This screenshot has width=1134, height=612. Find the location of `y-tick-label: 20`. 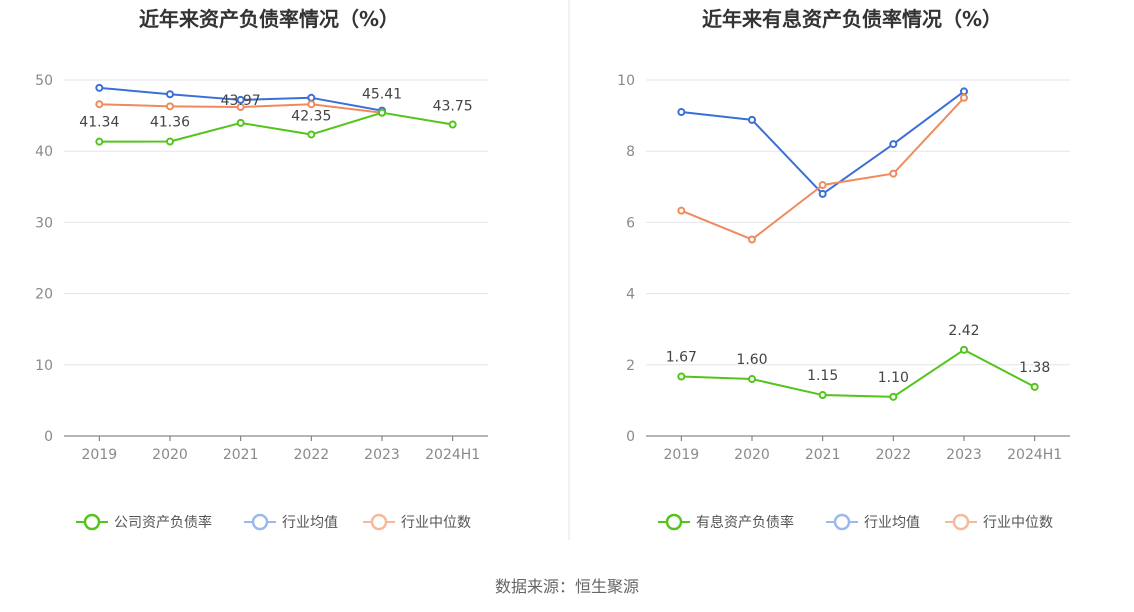

y-tick-label: 20 is located at coordinates (44, 295).